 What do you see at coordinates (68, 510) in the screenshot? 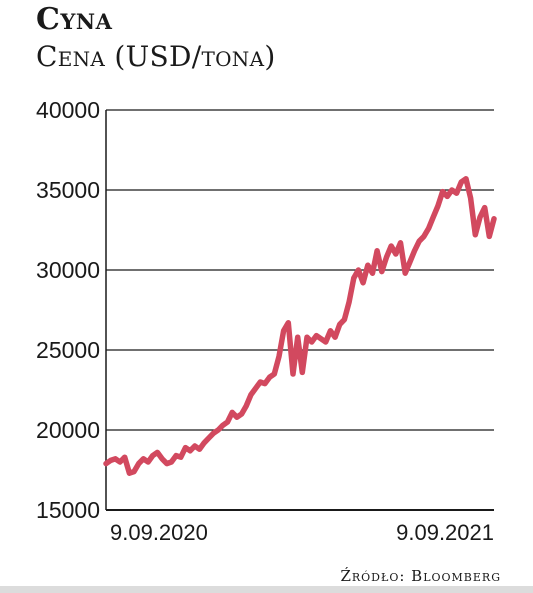
I see `y-tick-label: 15000` at bounding box center [68, 510].